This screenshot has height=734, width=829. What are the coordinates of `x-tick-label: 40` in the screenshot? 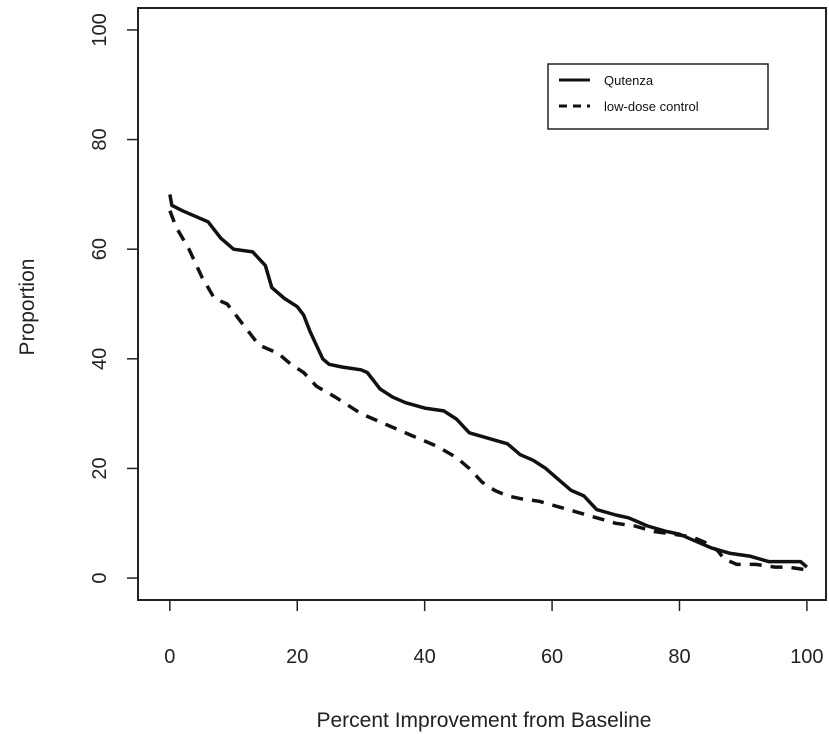 It's located at (425, 657).